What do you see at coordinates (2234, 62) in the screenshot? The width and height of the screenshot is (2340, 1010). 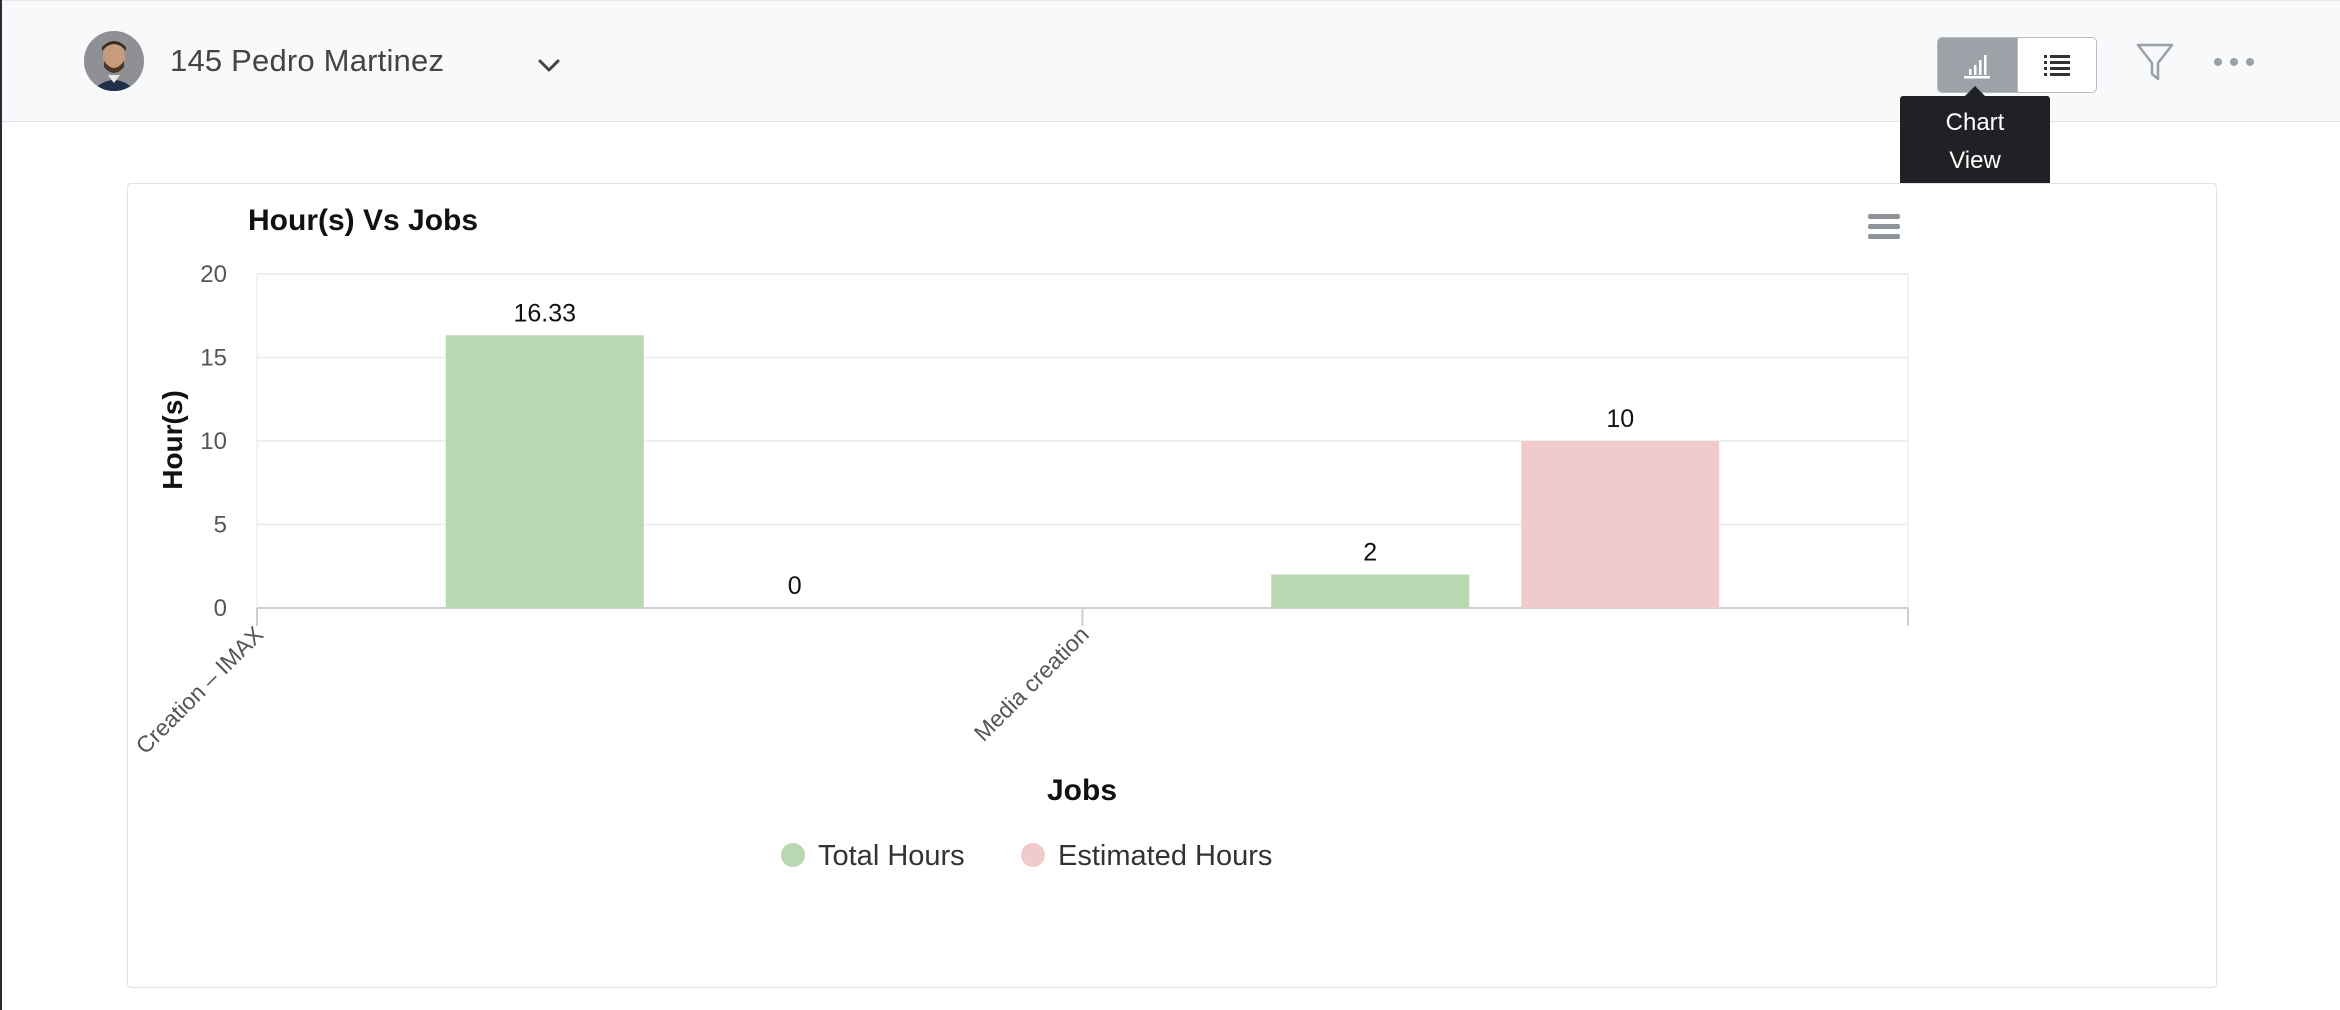 I see `more-horizontal-icon` at bounding box center [2234, 62].